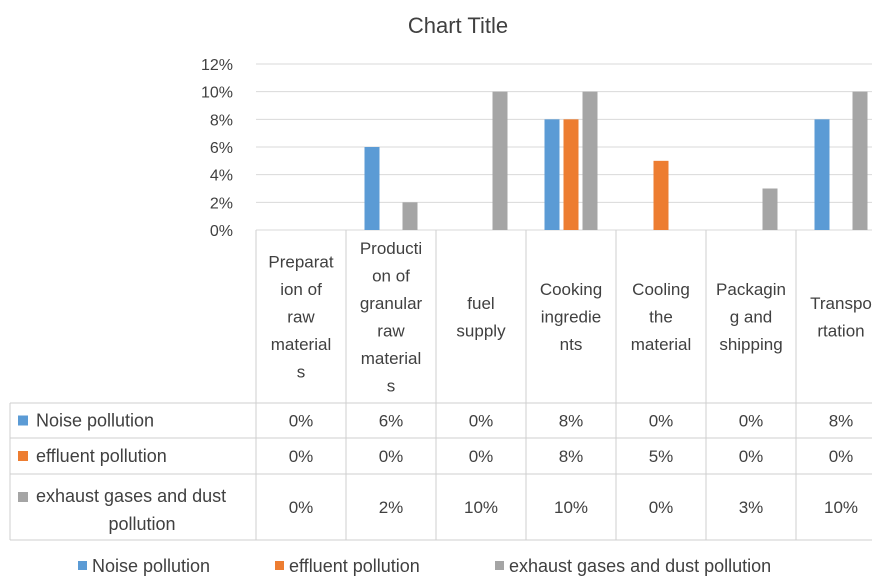 This screenshot has height=581, width=872. What do you see at coordinates (571, 317) in the screenshot?
I see `x-category-label: ingredie` at bounding box center [571, 317].